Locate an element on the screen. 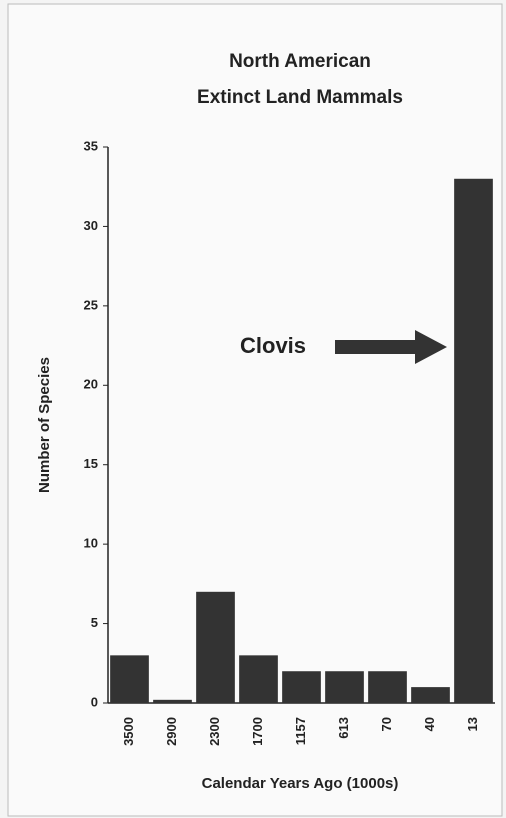 The image size is (506, 818). x-tick-label: 2300 is located at coordinates (214, 731).